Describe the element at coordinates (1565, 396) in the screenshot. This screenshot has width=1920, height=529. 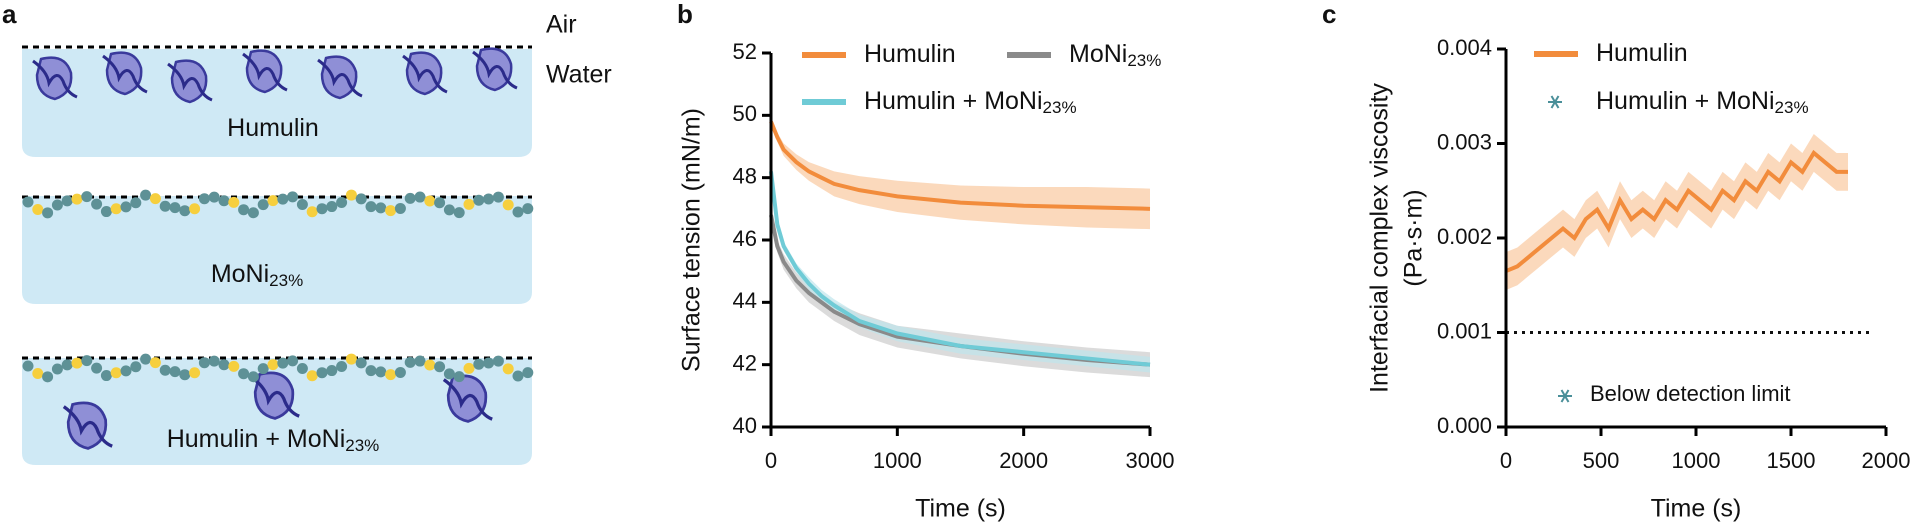
I see `asterisk` at that location.